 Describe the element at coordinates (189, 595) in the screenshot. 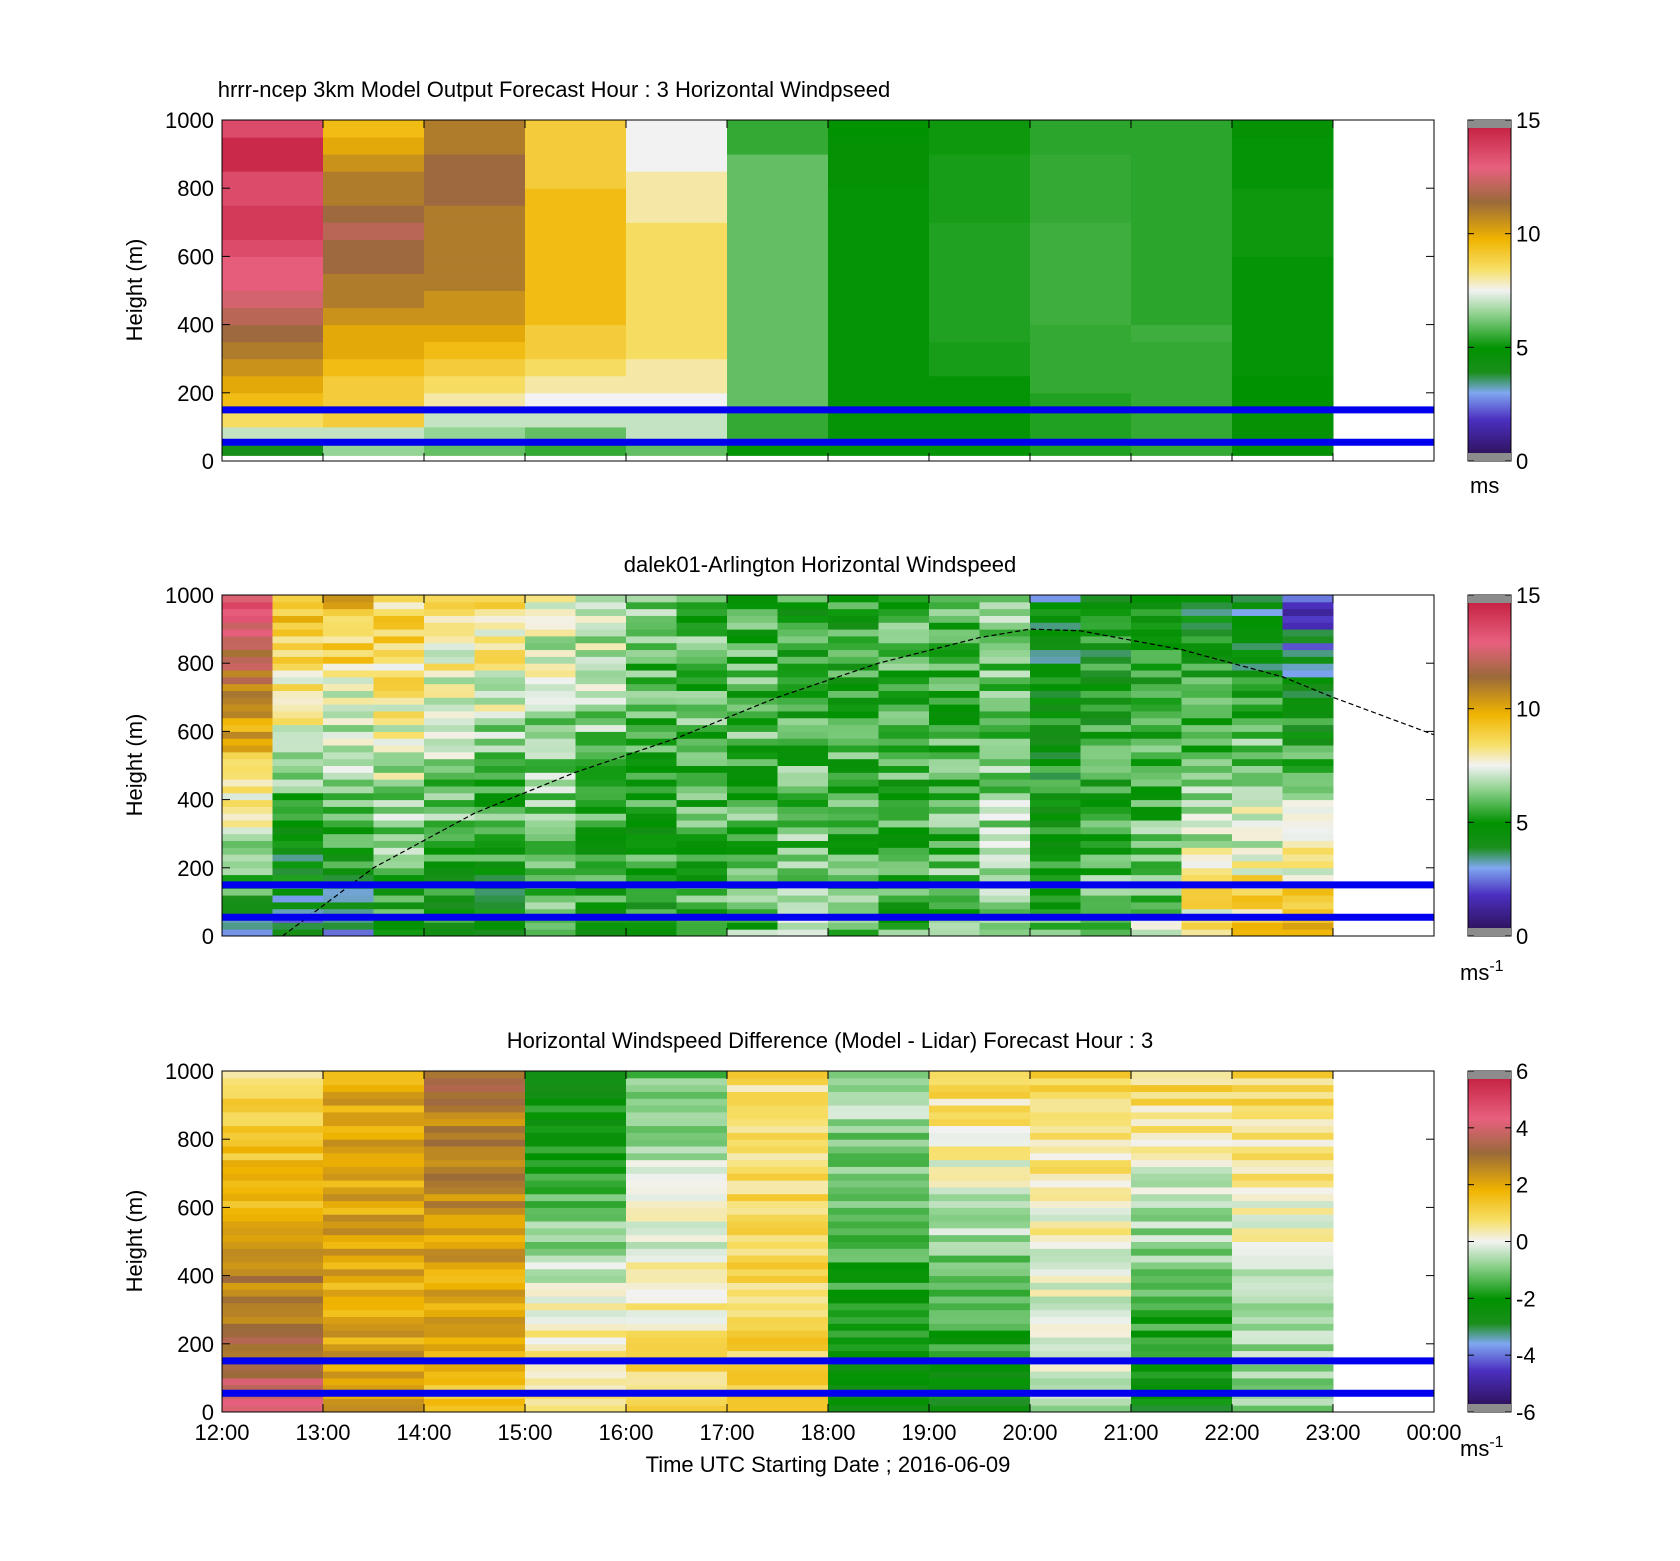

I see `y-tick-label: 1000` at that location.